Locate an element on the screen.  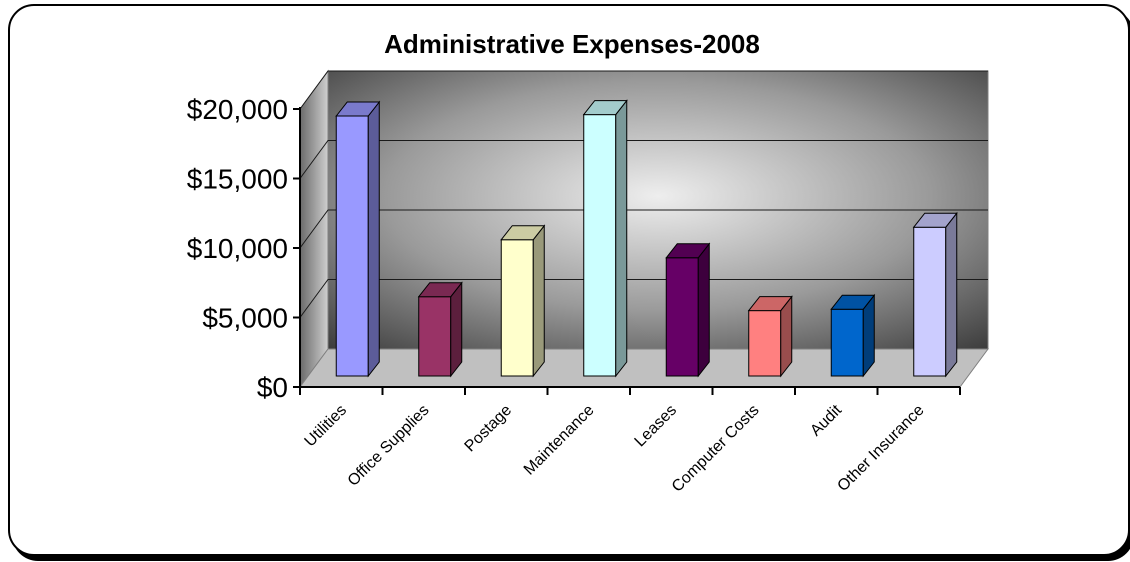
chart-title: Administrative Expenses-2008 is located at coordinates (572, 44).